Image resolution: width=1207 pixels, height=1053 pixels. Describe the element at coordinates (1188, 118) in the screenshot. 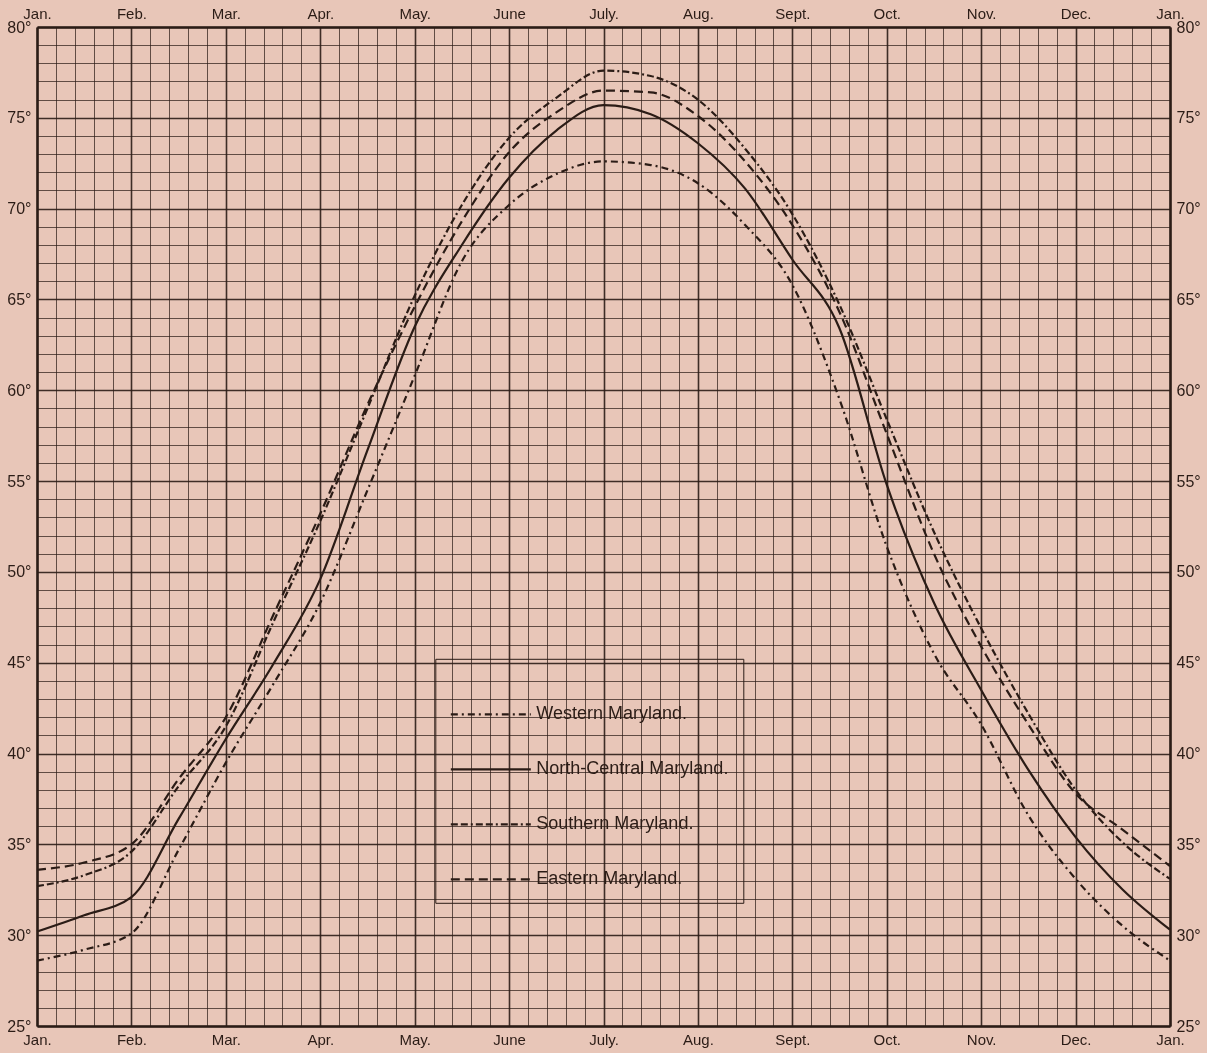

I see `y2-tick-label: 75°` at that location.